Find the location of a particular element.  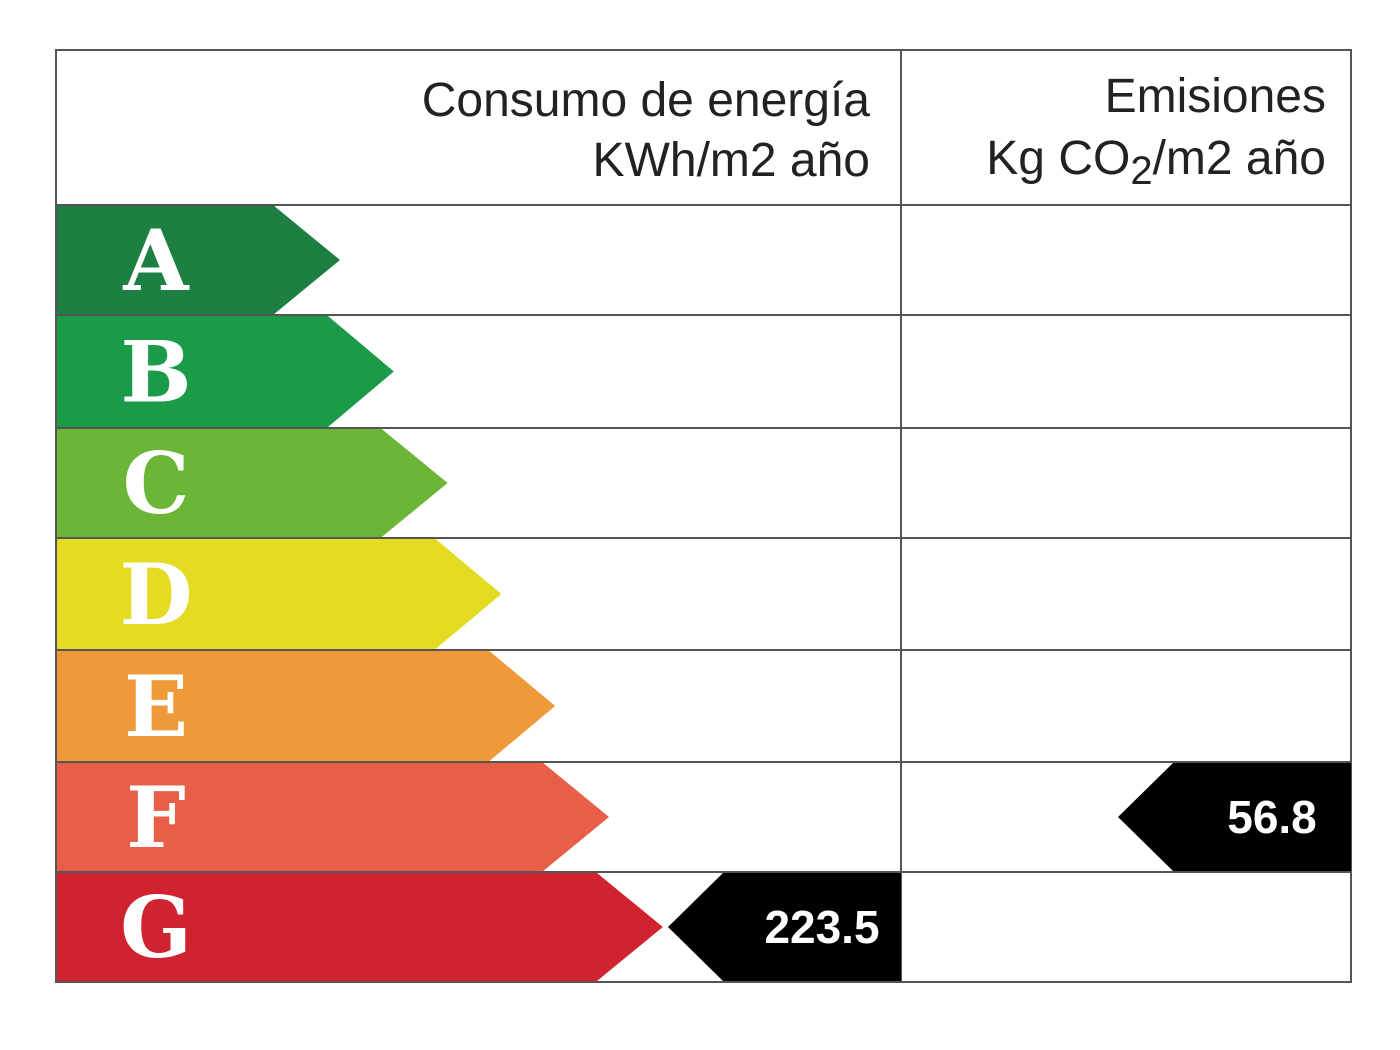

emissions-unit-suffix: /m2 año is located at coordinates (1239, 158).